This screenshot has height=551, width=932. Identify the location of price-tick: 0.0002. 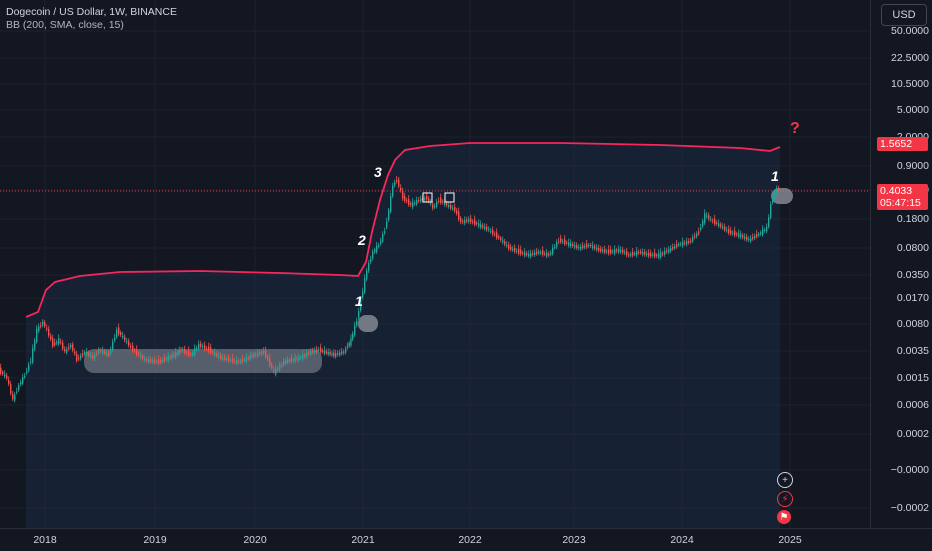
(912, 434).